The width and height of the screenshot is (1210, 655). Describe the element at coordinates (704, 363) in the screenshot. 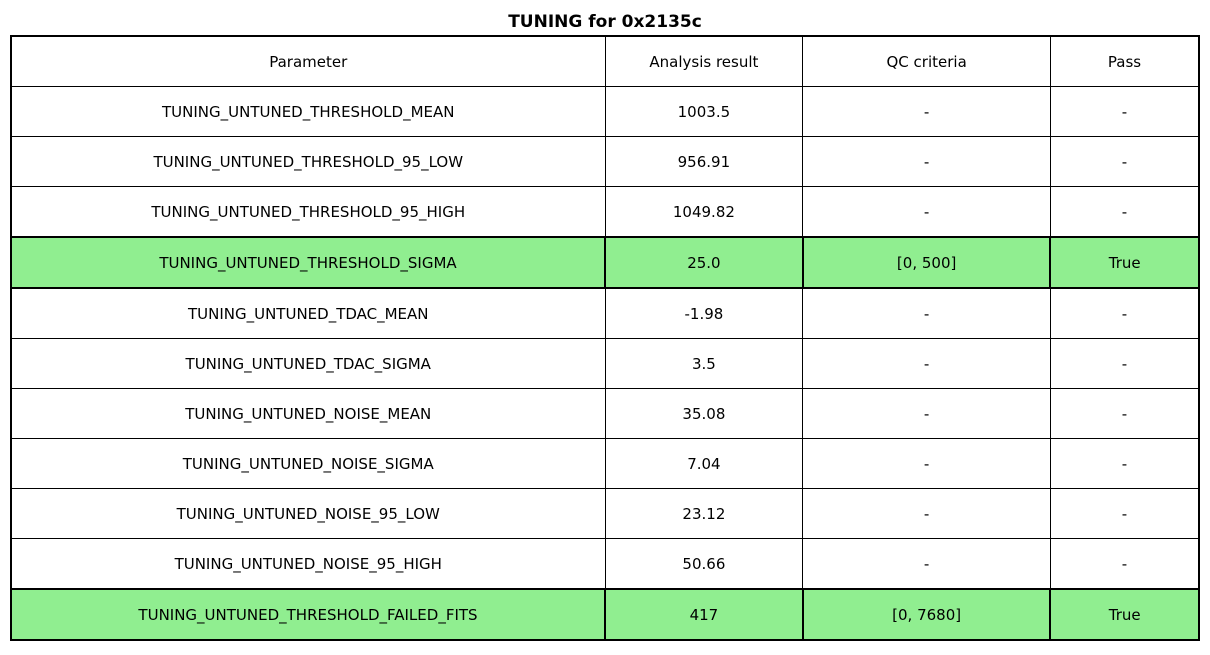

I see `cell-analysis-result: 3.5` at that location.